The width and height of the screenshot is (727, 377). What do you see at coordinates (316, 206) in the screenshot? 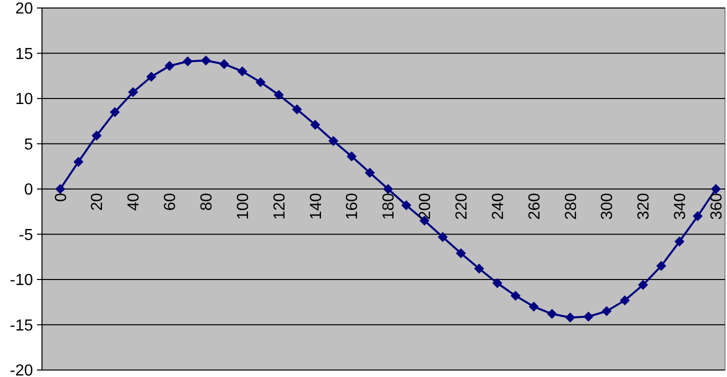
I see `x-tick-label: 140` at bounding box center [316, 206].